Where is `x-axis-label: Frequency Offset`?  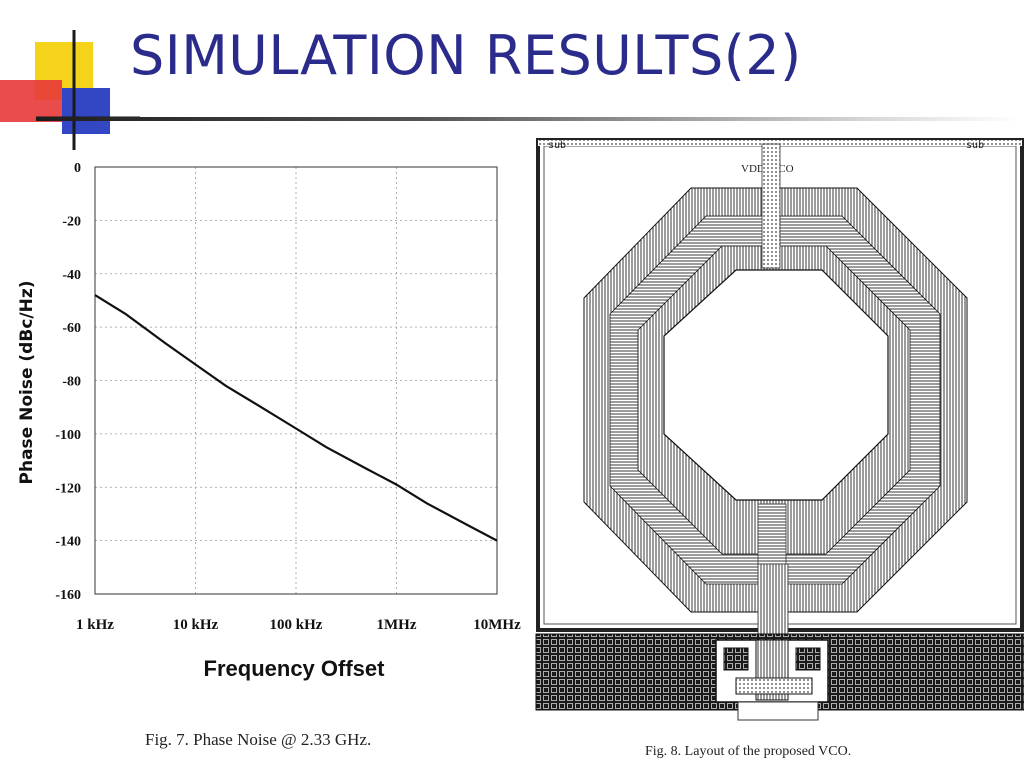 x-axis-label: Frequency Offset is located at coordinates (295, 668).